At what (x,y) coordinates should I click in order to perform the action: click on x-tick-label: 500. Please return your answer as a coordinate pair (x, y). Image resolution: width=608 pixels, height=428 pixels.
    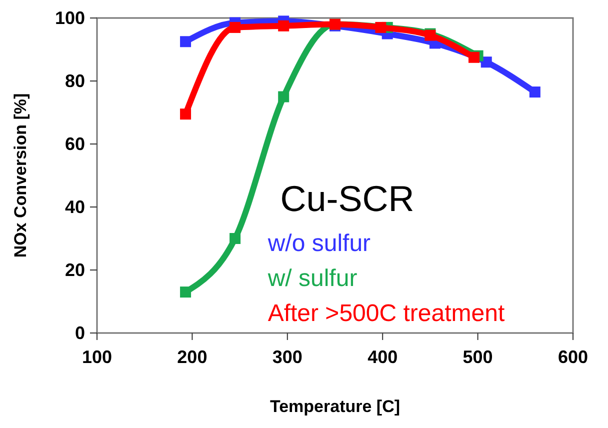
    Looking at the image, I should click on (477, 357).